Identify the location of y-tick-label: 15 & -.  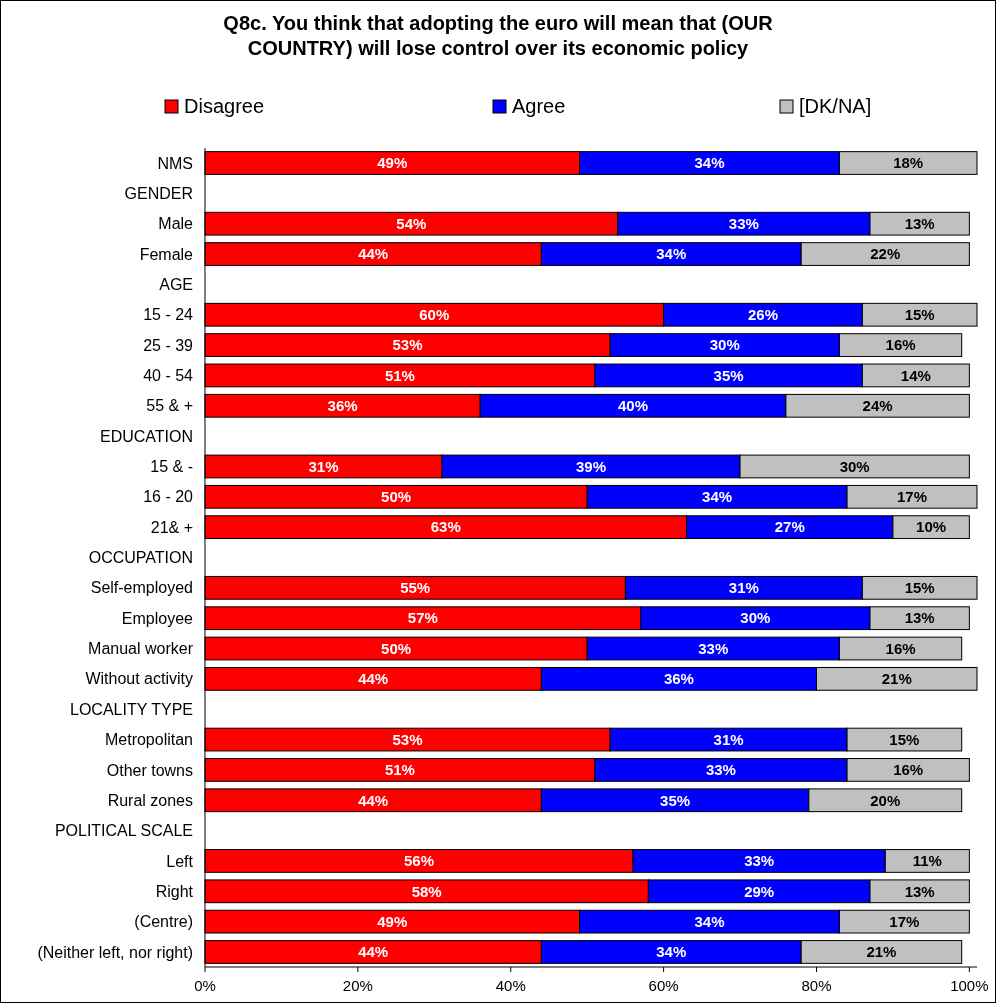
(171, 467).